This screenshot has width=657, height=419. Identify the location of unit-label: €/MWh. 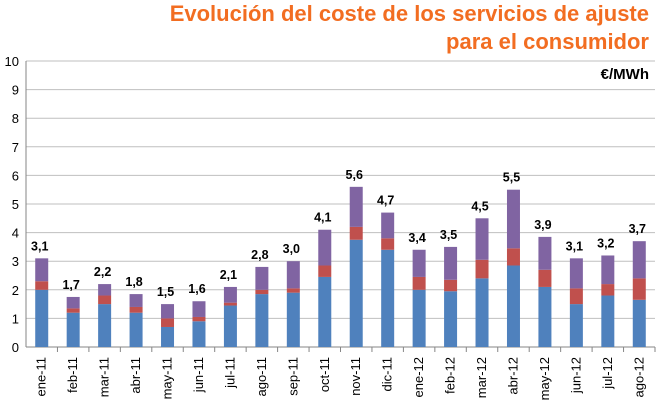
(624, 74).